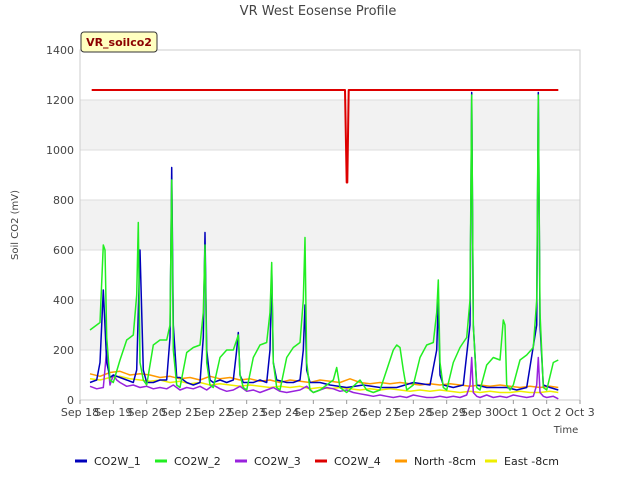  Describe the element at coordinates (357, 461) in the screenshot. I see `legend-label: CO2W_4` at that location.